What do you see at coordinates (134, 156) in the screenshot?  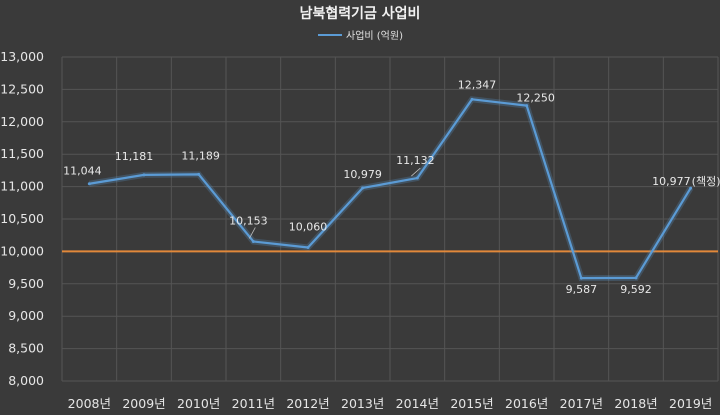 I see `data-label: 11,181` at bounding box center [134, 156].